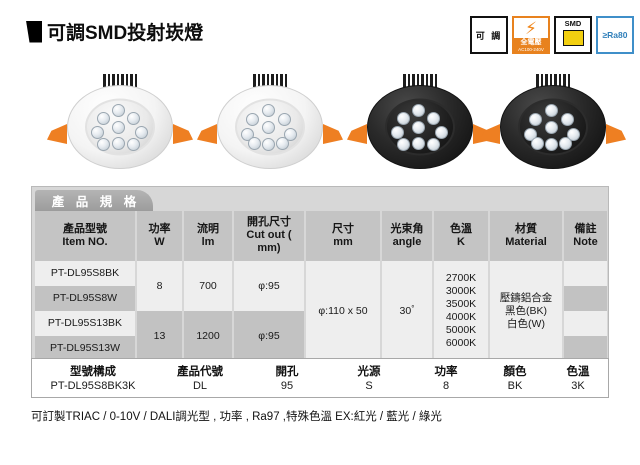 The width and height of the screenshot is (640, 465). I want to click on combo-col-light-source: 光源, so click(369, 372).